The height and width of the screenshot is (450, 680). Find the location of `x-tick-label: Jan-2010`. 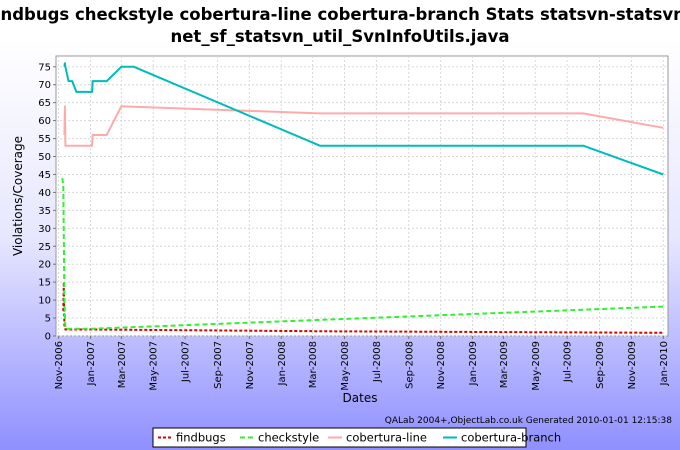

x-tick-label: Jan-2010 is located at coordinates (664, 363).